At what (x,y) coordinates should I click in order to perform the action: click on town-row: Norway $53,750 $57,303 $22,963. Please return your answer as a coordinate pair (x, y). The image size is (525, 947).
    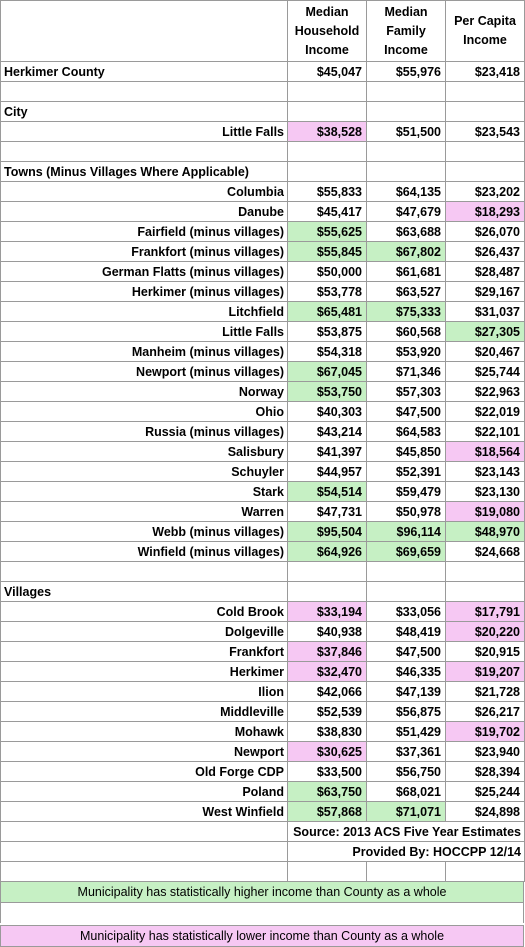
    Looking at the image, I should click on (262, 391).